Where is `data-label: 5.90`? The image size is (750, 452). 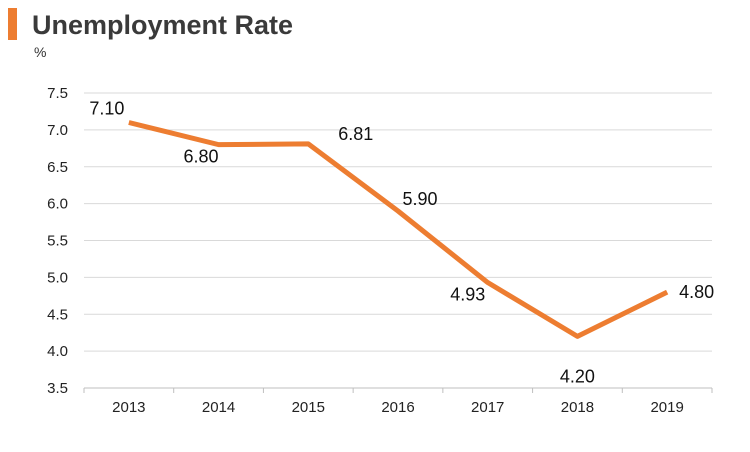
data-label: 5.90 is located at coordinates (419, 199).